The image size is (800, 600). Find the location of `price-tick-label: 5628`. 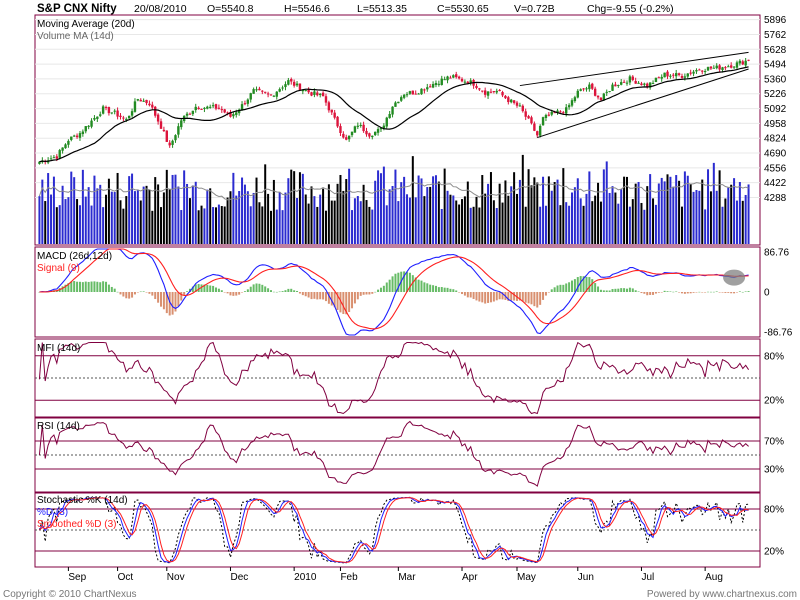

price-tick-label: 5628 is located at coordinates (775, 50).